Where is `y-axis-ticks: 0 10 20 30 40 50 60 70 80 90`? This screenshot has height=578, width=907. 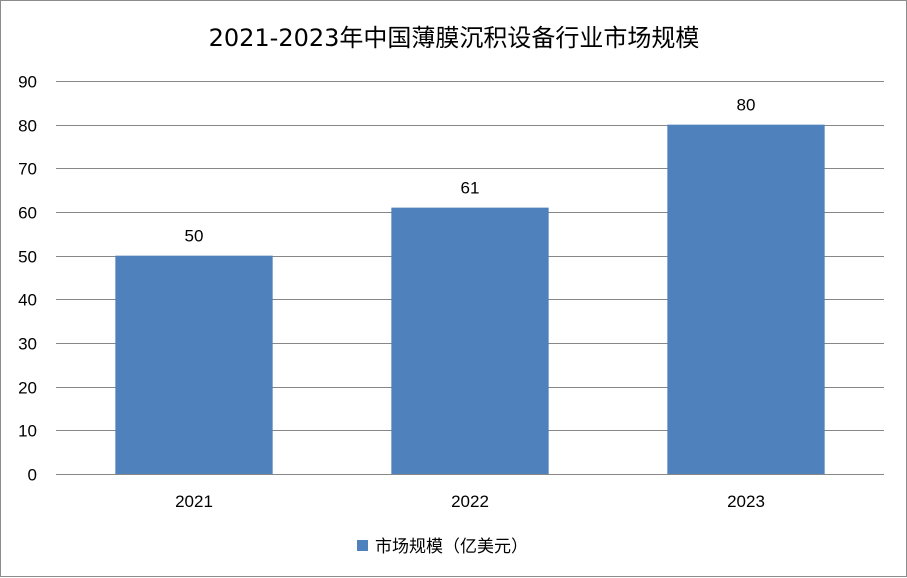
y-axis-ticks: 0 10 20 30 40 50 60 70 80 90 is located at coordinates (27, 279).